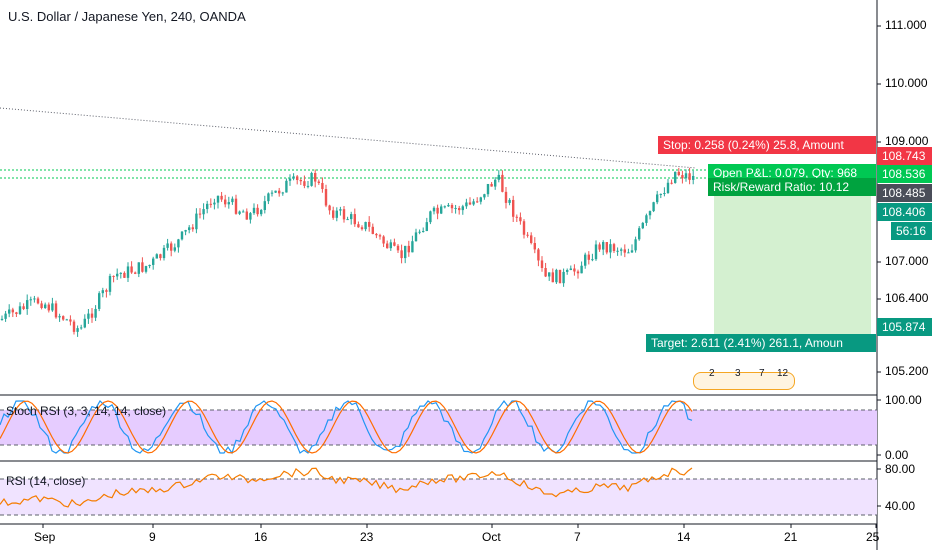  What do you see at coordinates (491, 537) in the screenshot?
I see `time-axis-label: Oct` at bounding box center [491, 537].